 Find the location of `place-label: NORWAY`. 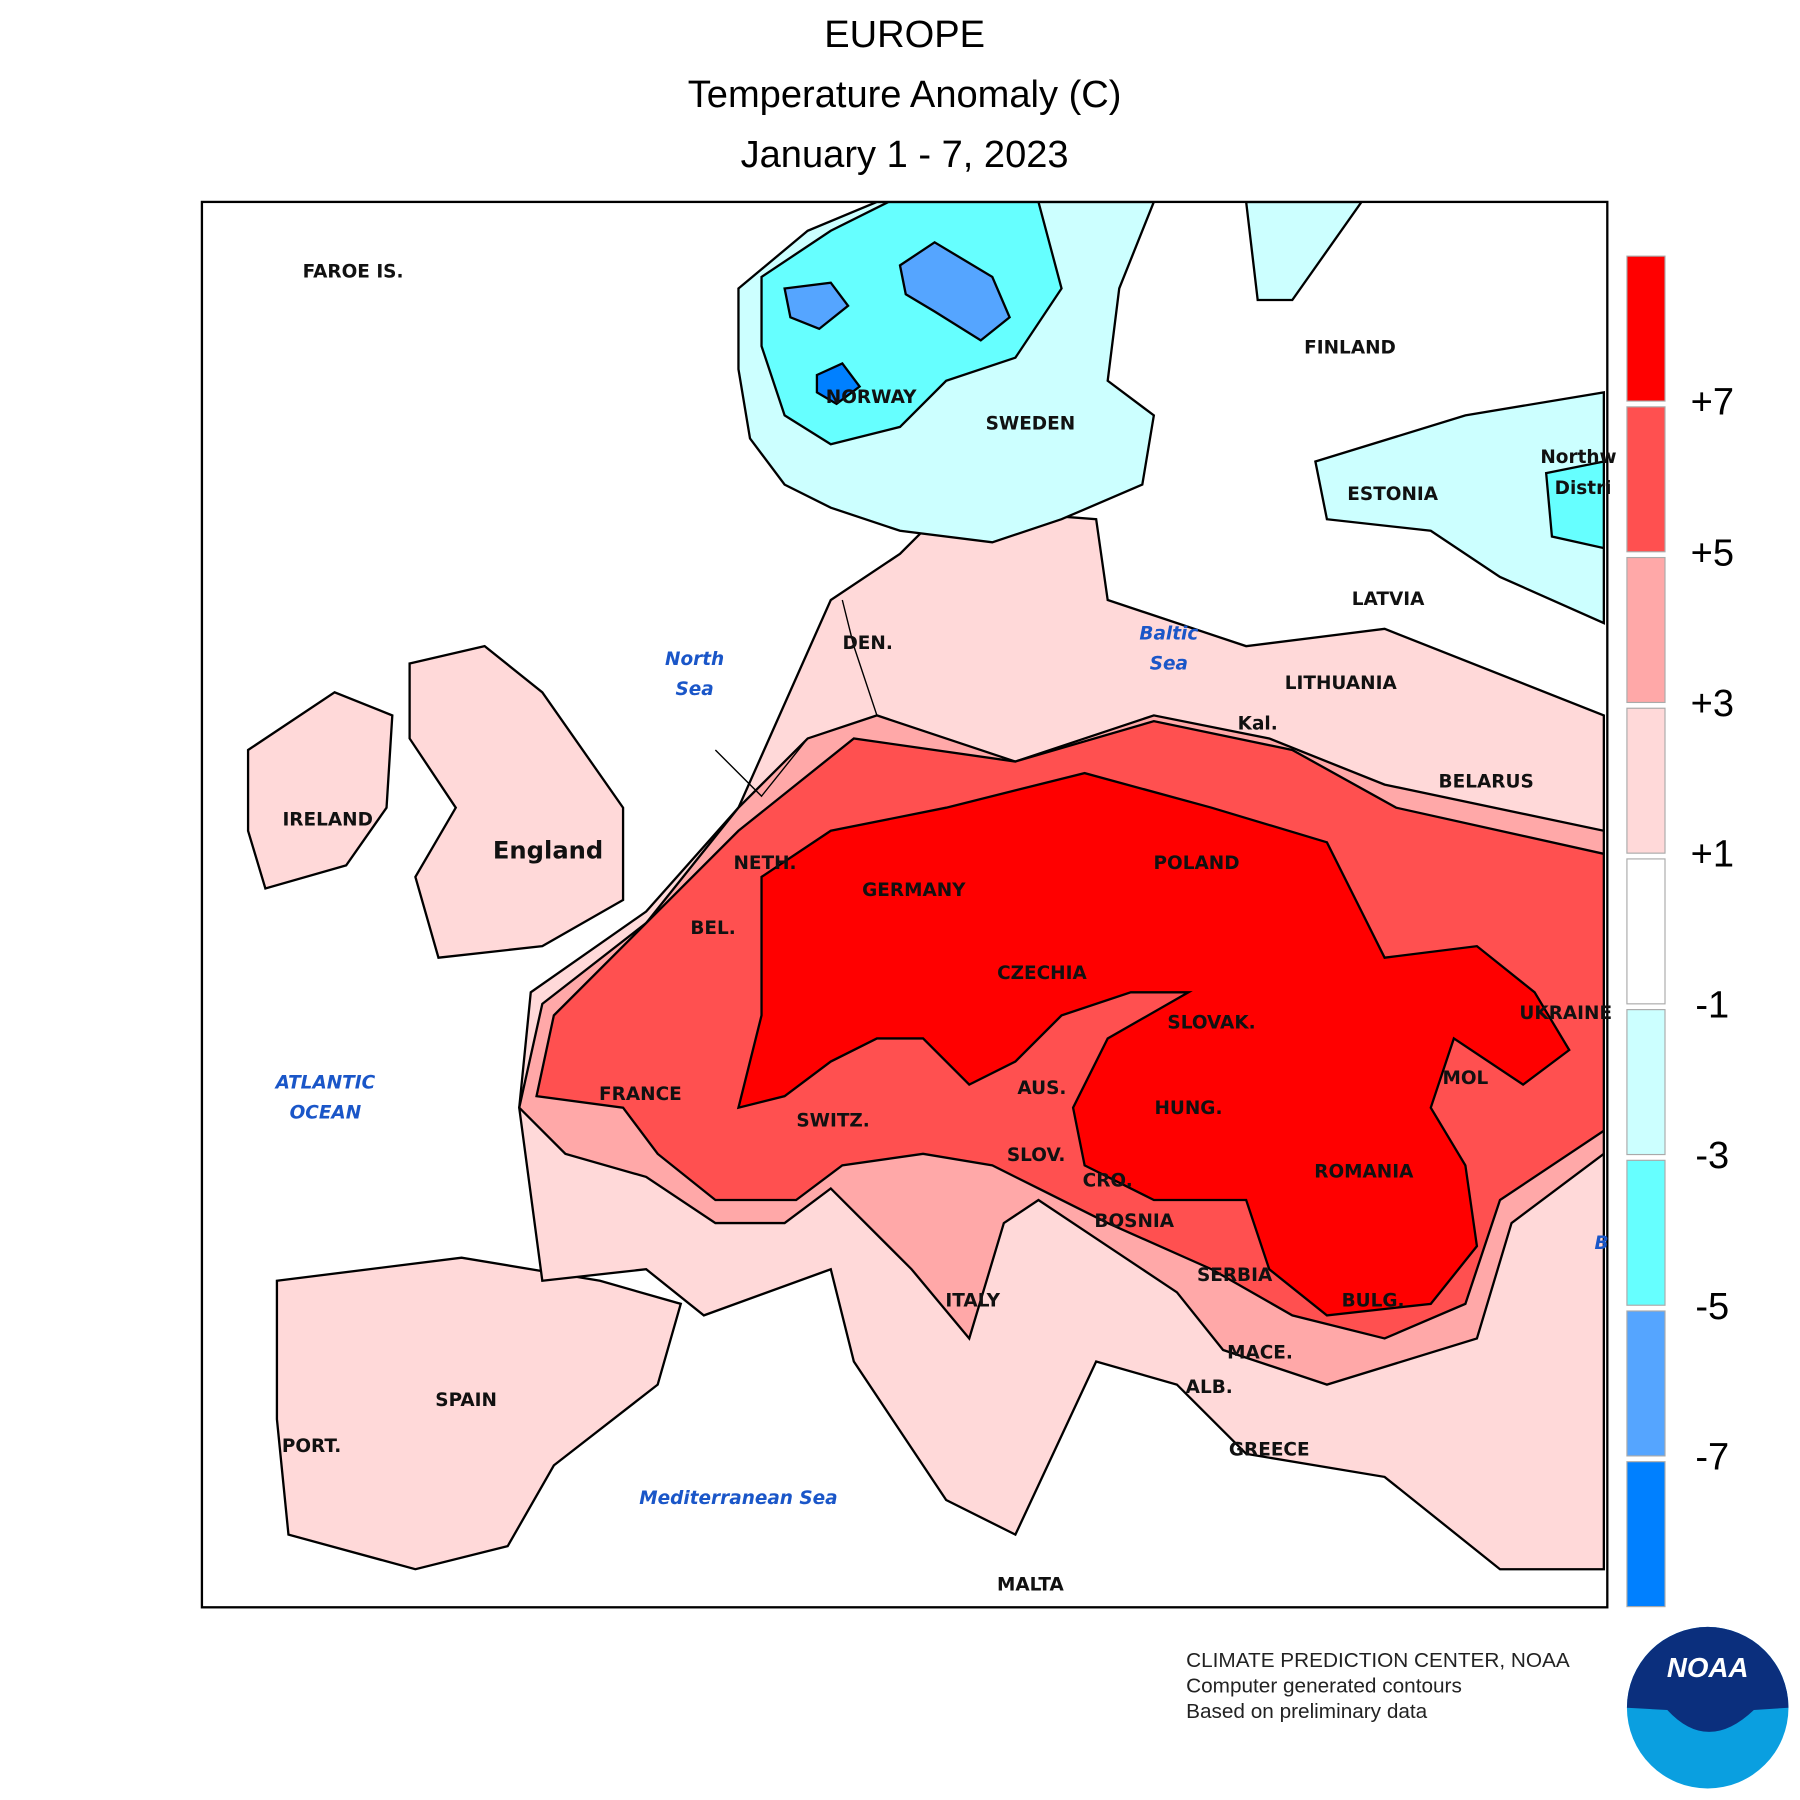

place-label: NORWAY is located at coordinates (871, 397).